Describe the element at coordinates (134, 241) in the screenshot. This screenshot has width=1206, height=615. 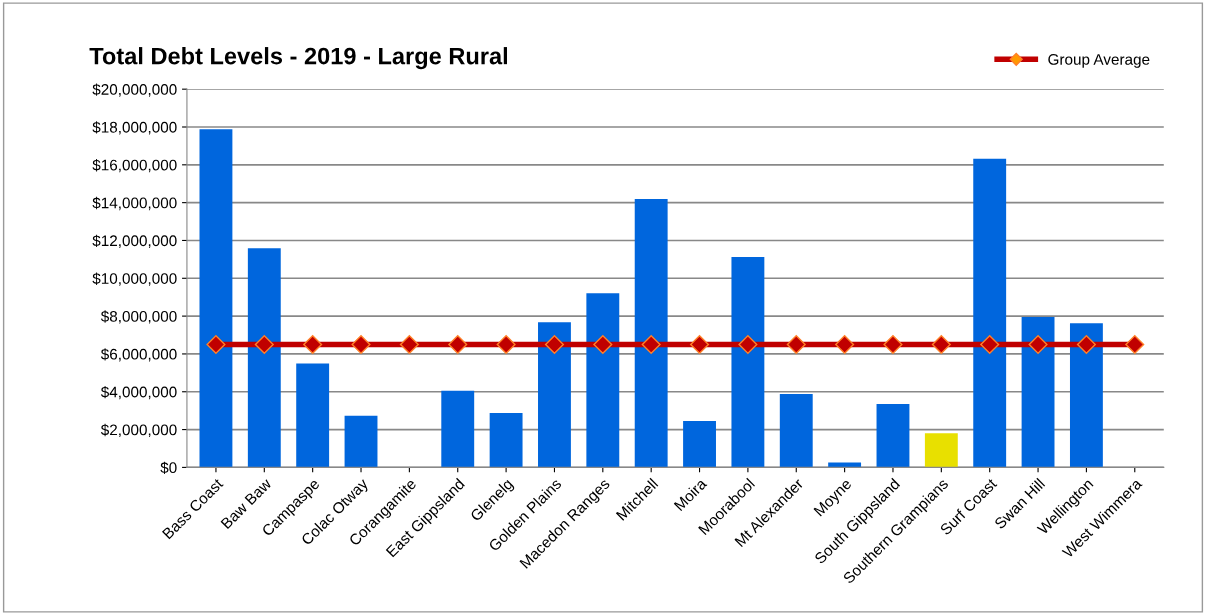
I see `y-tick-label: $12,000,000` at that location.